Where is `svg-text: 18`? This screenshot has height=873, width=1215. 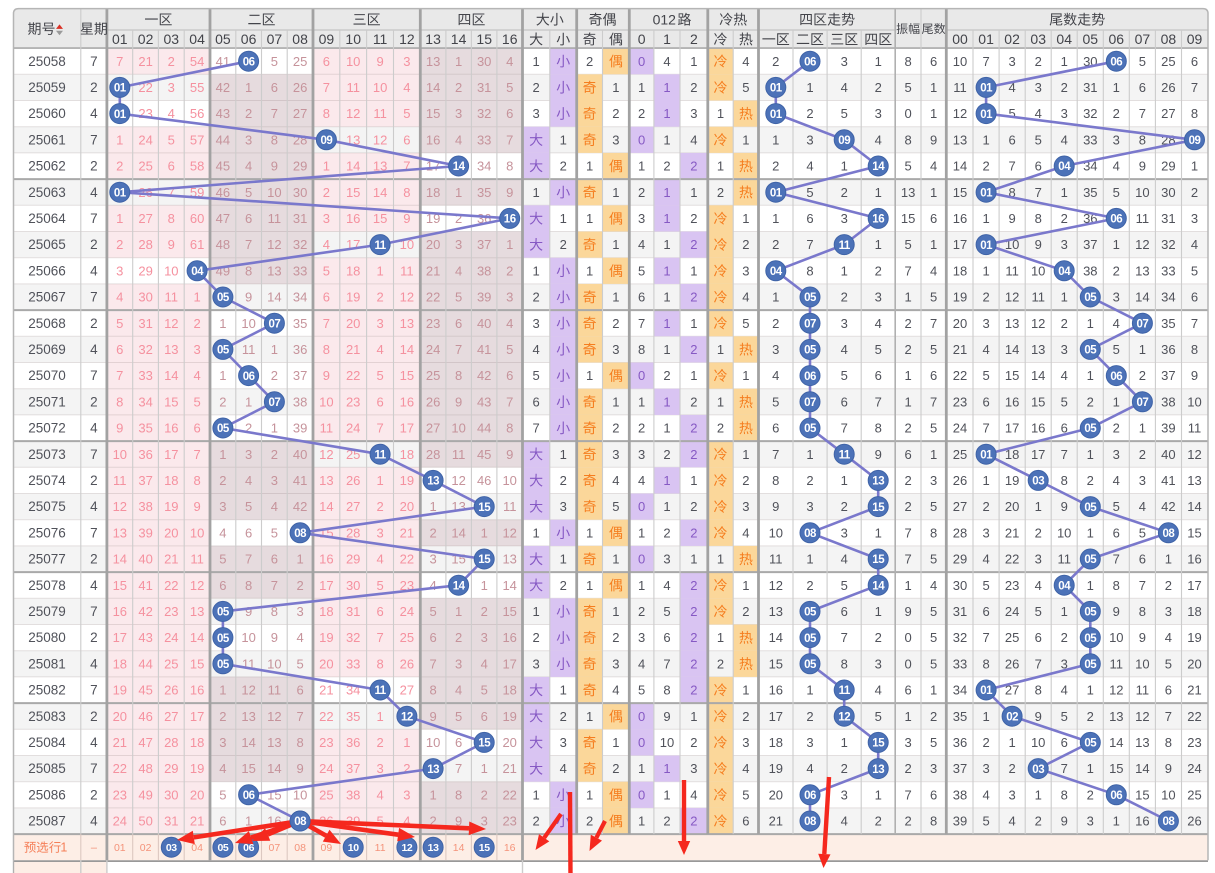
svg-text: 18 is located at coordinates (776, 742).